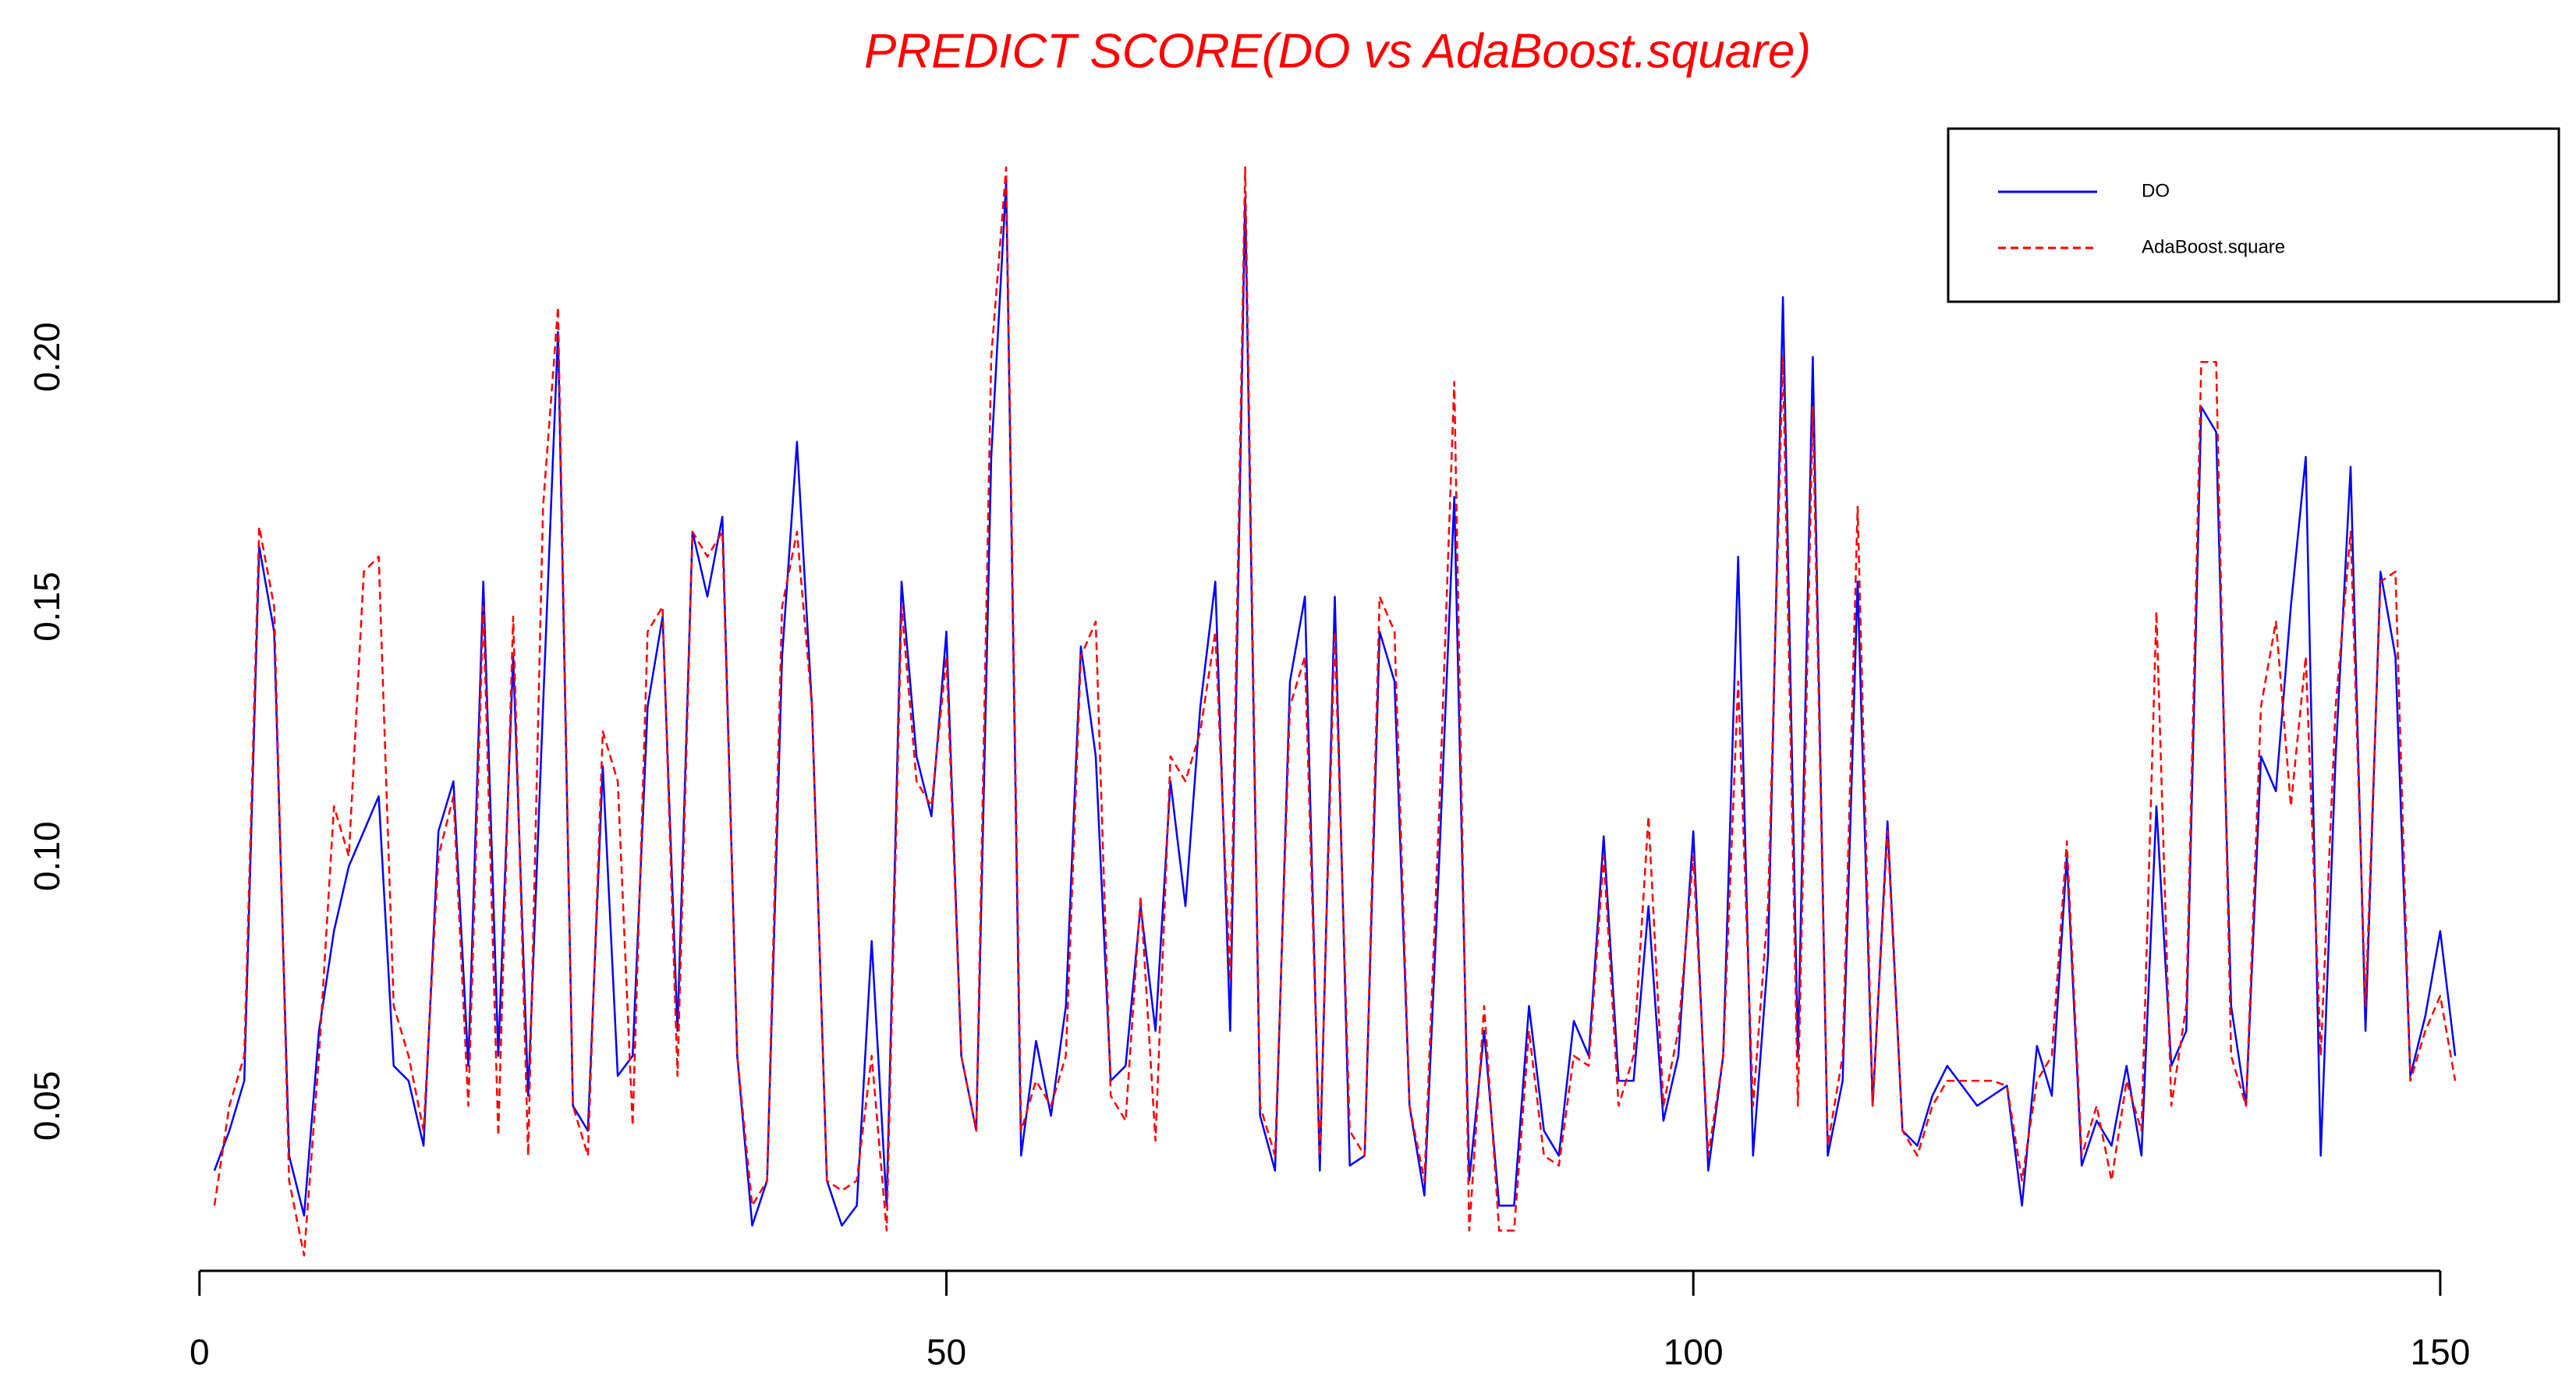  What do you see at coordinates (47, 1106) in the screenshot?
I see `y-tick-label: 0.05` at bounding box center [47, 1106].